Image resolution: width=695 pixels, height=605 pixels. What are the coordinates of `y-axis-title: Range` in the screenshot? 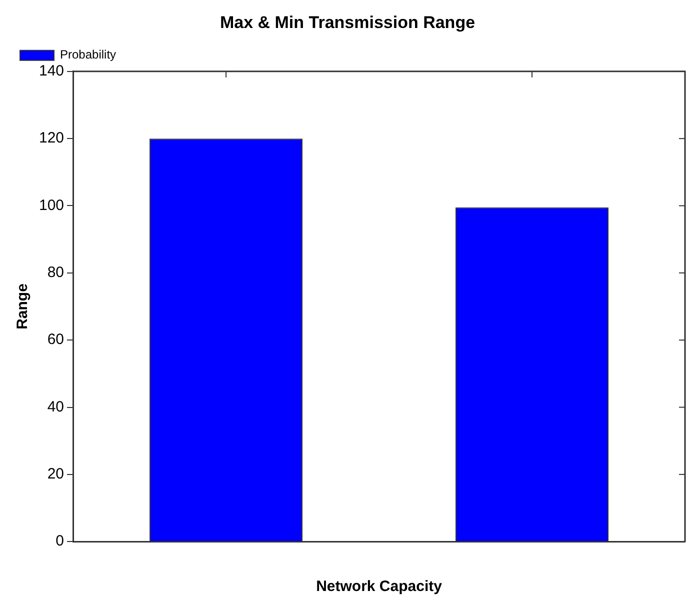 It's located at (23, 307).